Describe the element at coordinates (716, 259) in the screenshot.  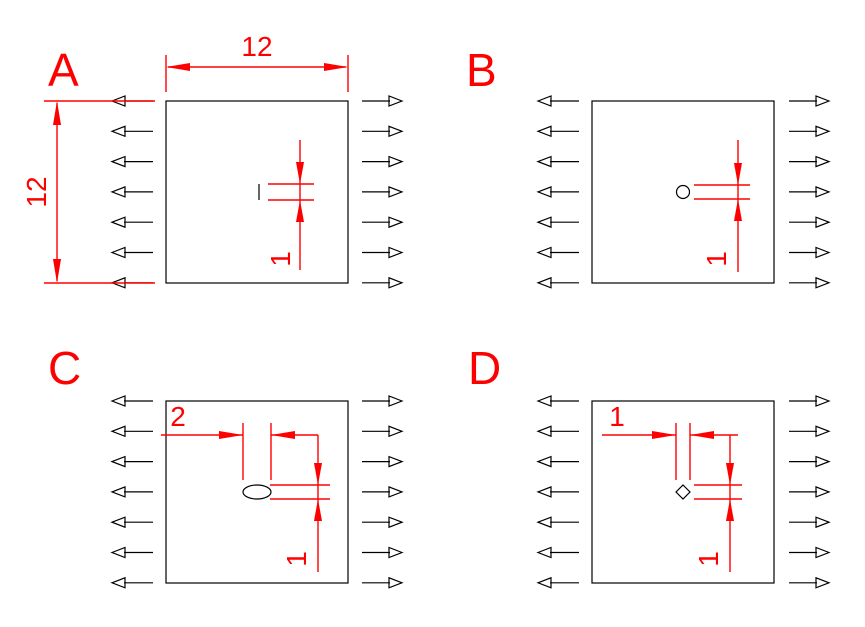
I see `dimension-label-hole-height-b: 1` at that location.